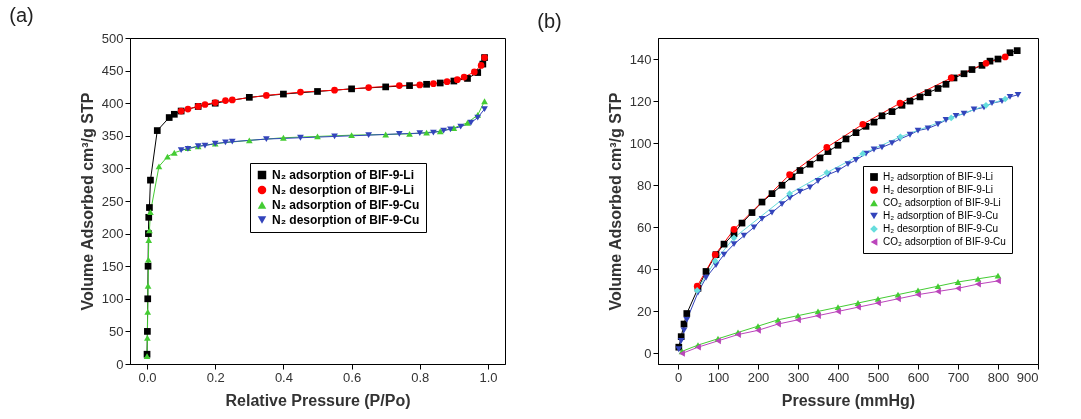 This screenshot has height=419, width=1081. What do you see at coordinates (549, 21) in the screenshot?
I see `chart-title: (b)` at bounding box center [549, 21].